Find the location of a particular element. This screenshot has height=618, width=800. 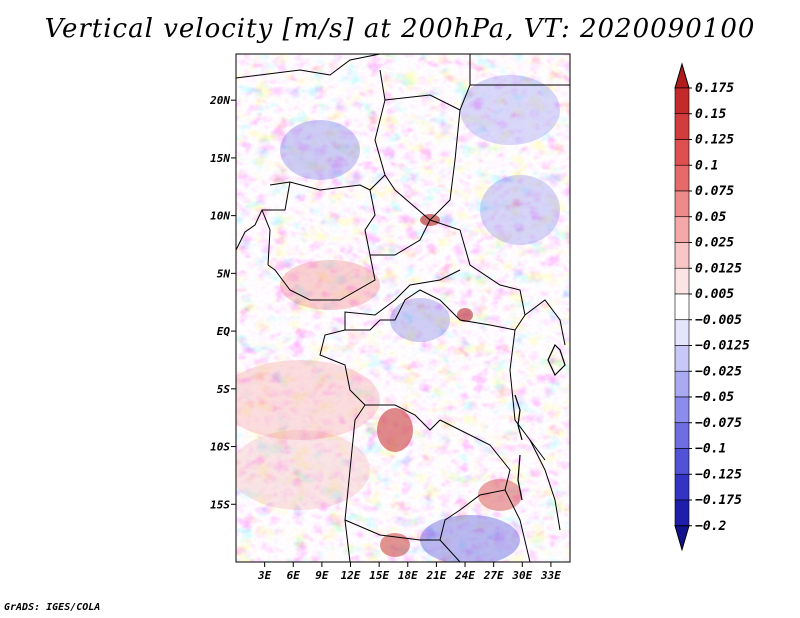

y-tick-label: EQ is located at coordinates (224, 331).